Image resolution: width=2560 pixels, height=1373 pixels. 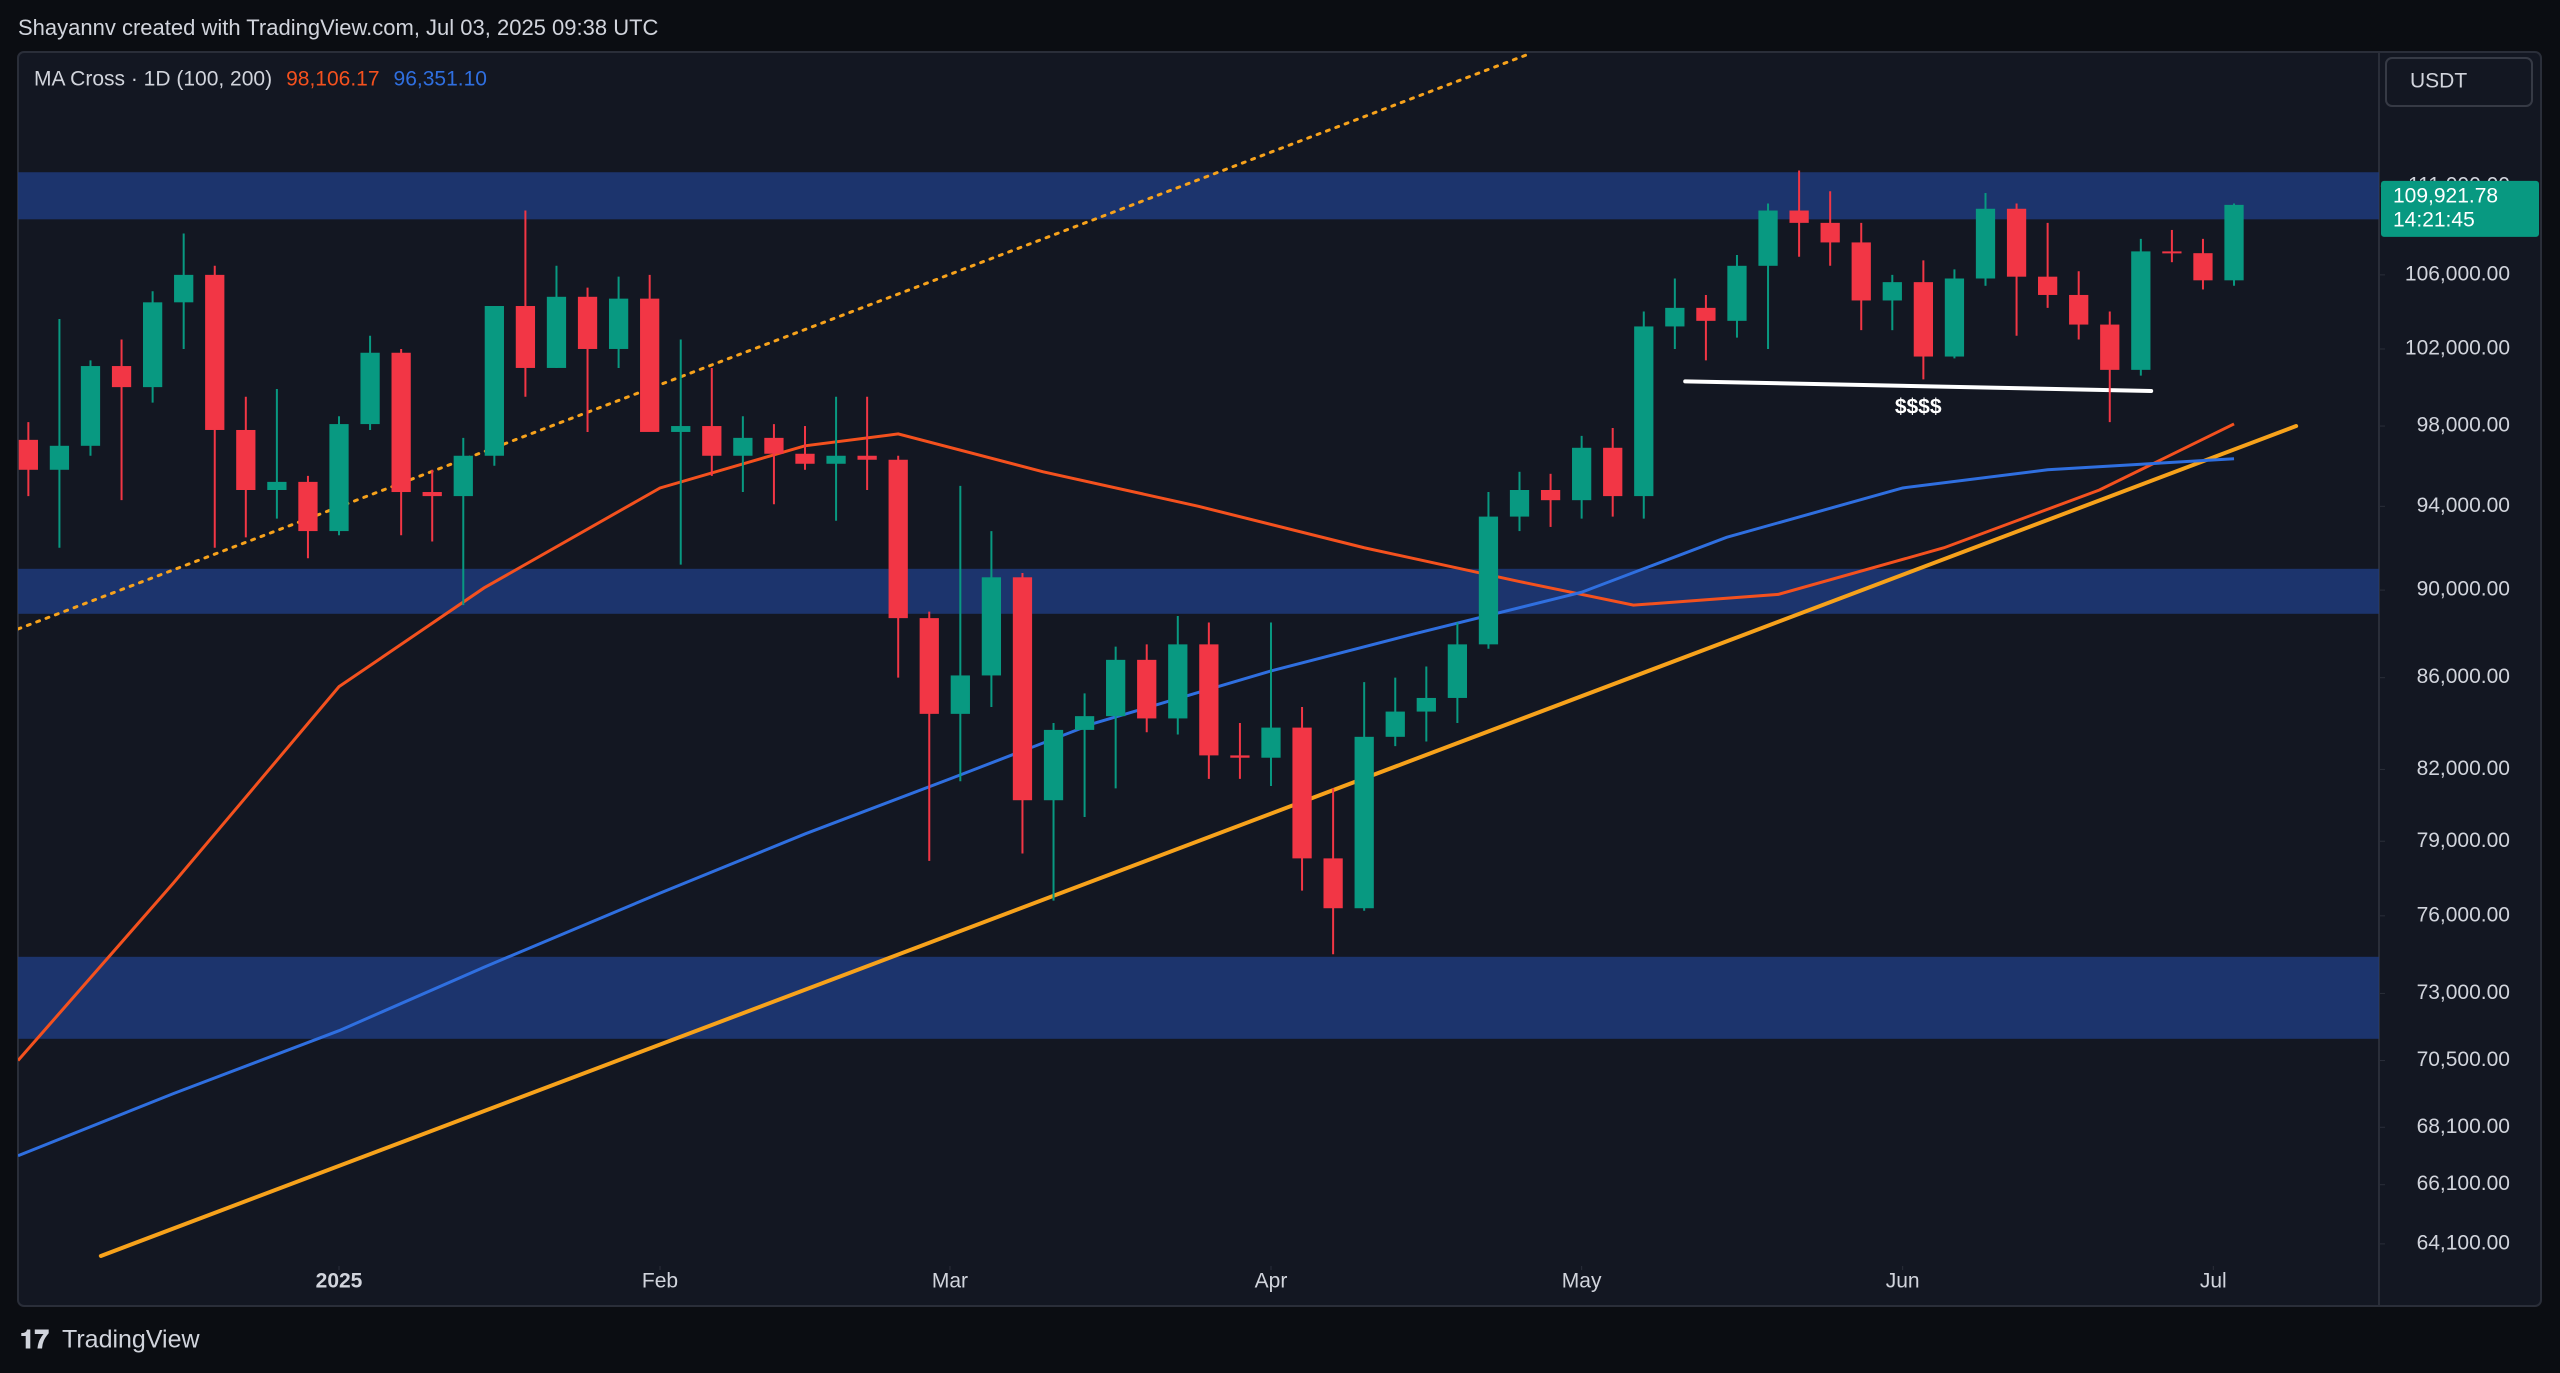 What do you see at coordinates (660, 1281) in the screenshot?
I see `x-tick-label: Feb` at bounding box center [660, 1281].